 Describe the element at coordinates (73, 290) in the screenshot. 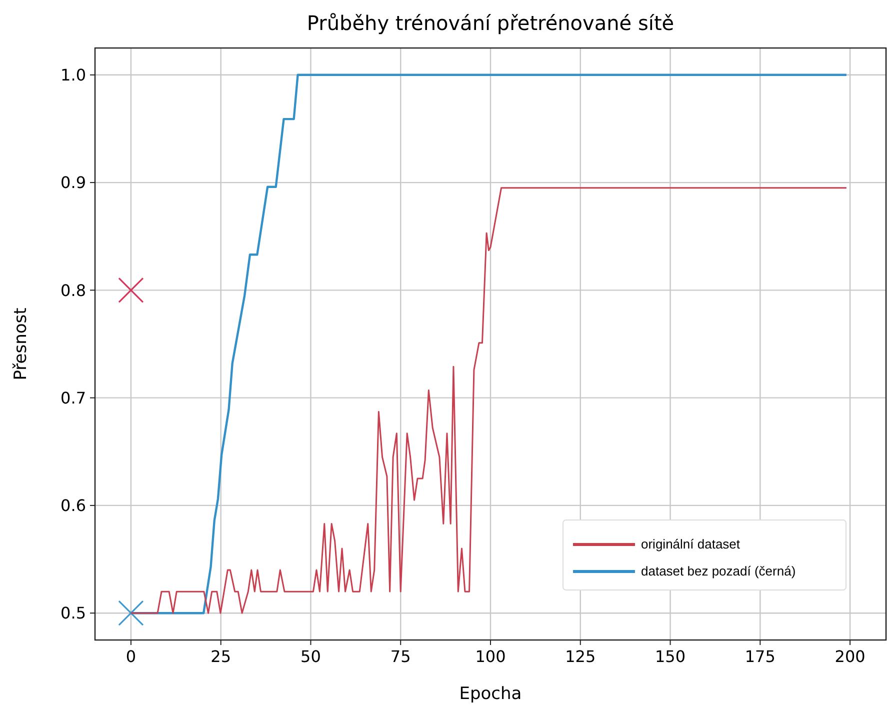

I see `y-tick-label: 0.8` at that location.